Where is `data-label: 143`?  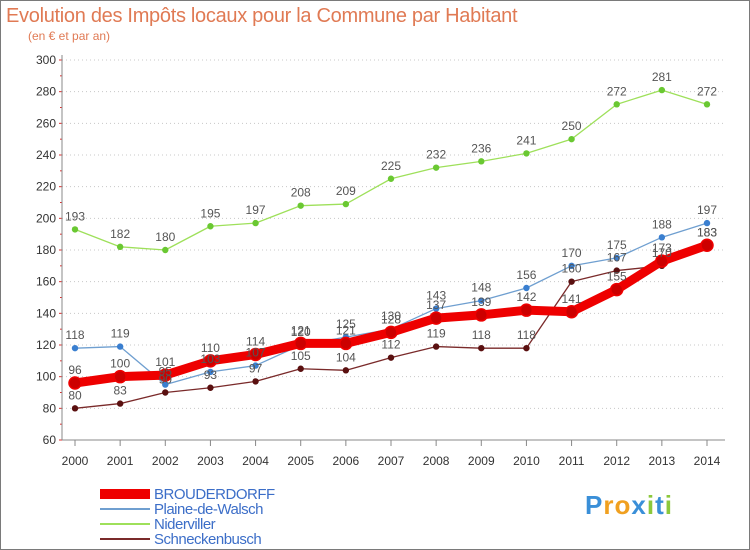
data-label: 143 is located at coordinates (436, 296).